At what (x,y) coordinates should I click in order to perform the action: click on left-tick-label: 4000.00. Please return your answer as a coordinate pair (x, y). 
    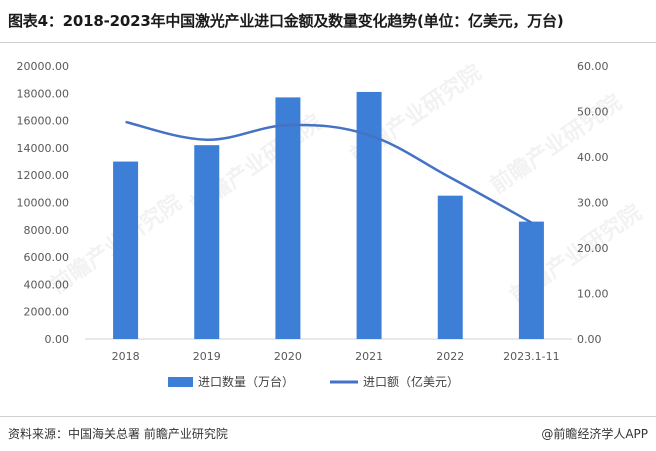
    Looking at the image, I should click on (47, 284).